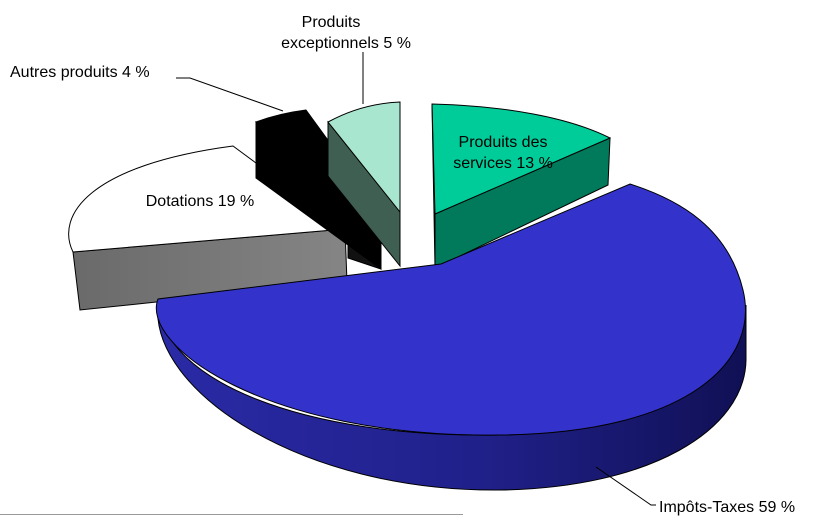  I want to click on label-dotations: Dotations 19 %, so click(200, 201).